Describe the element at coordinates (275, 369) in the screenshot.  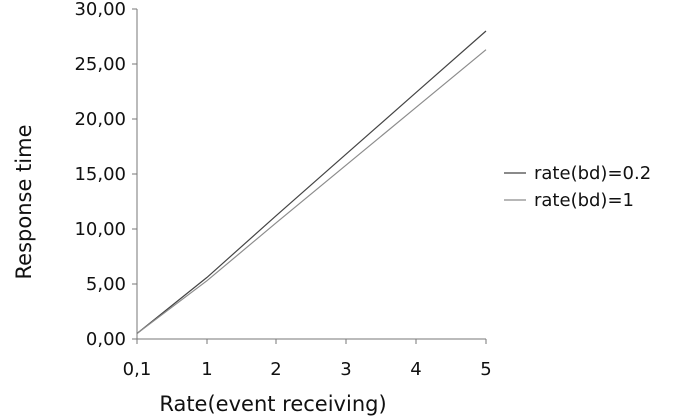
I see `x-tick-label: 2` at that location.